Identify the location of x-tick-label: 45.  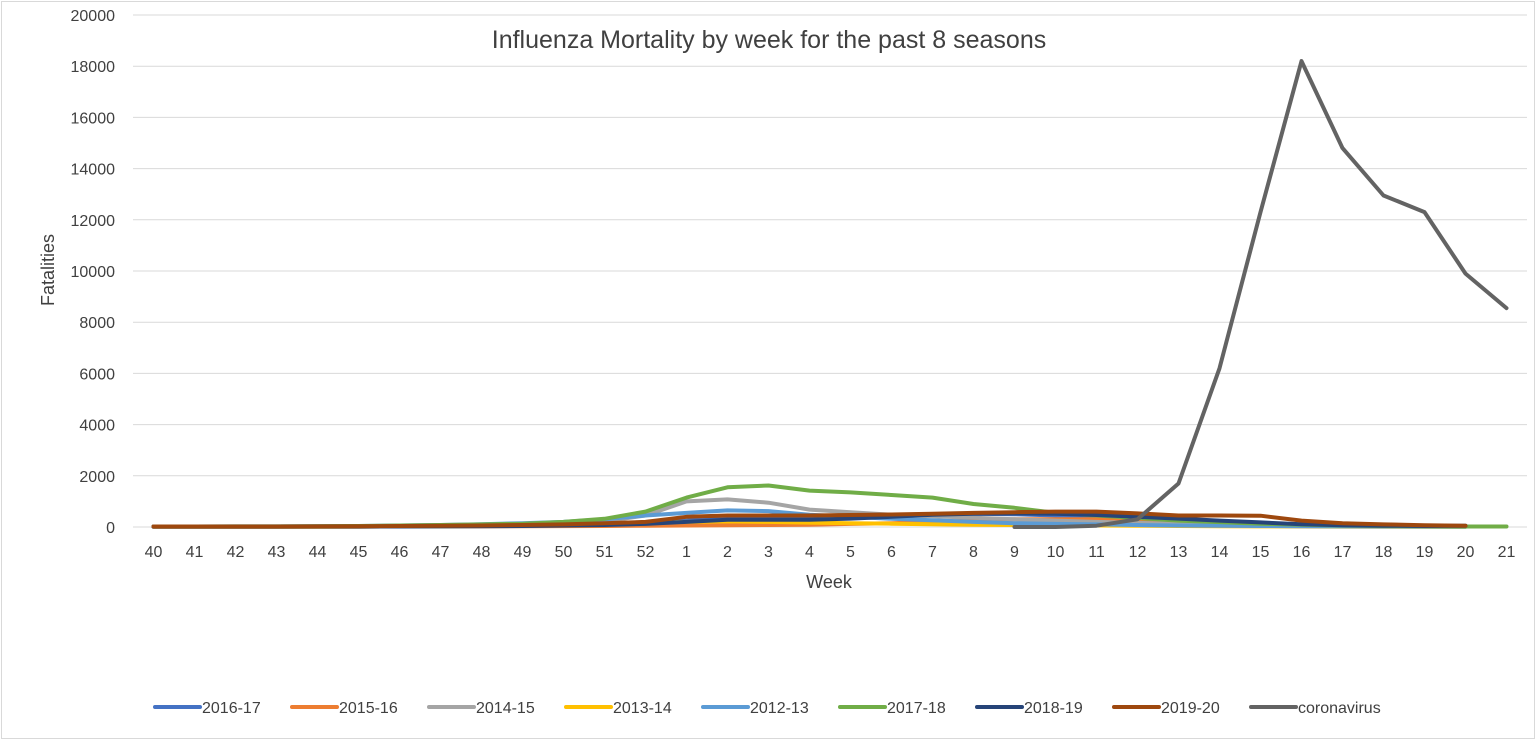
(359, 552).